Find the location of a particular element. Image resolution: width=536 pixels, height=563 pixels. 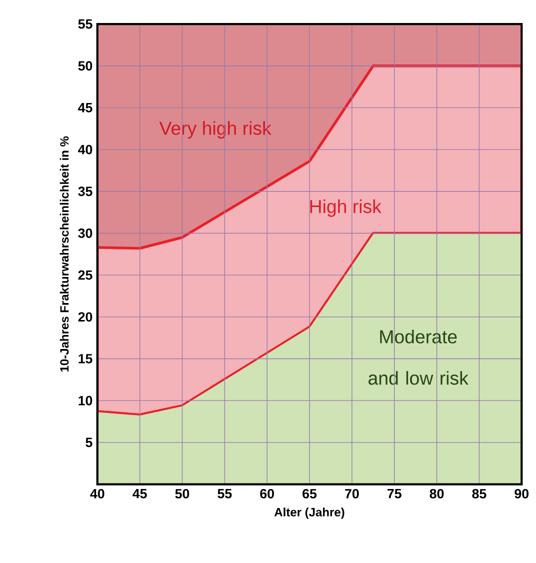

y-tick-label: 15 is located at coordinates (85, 359).